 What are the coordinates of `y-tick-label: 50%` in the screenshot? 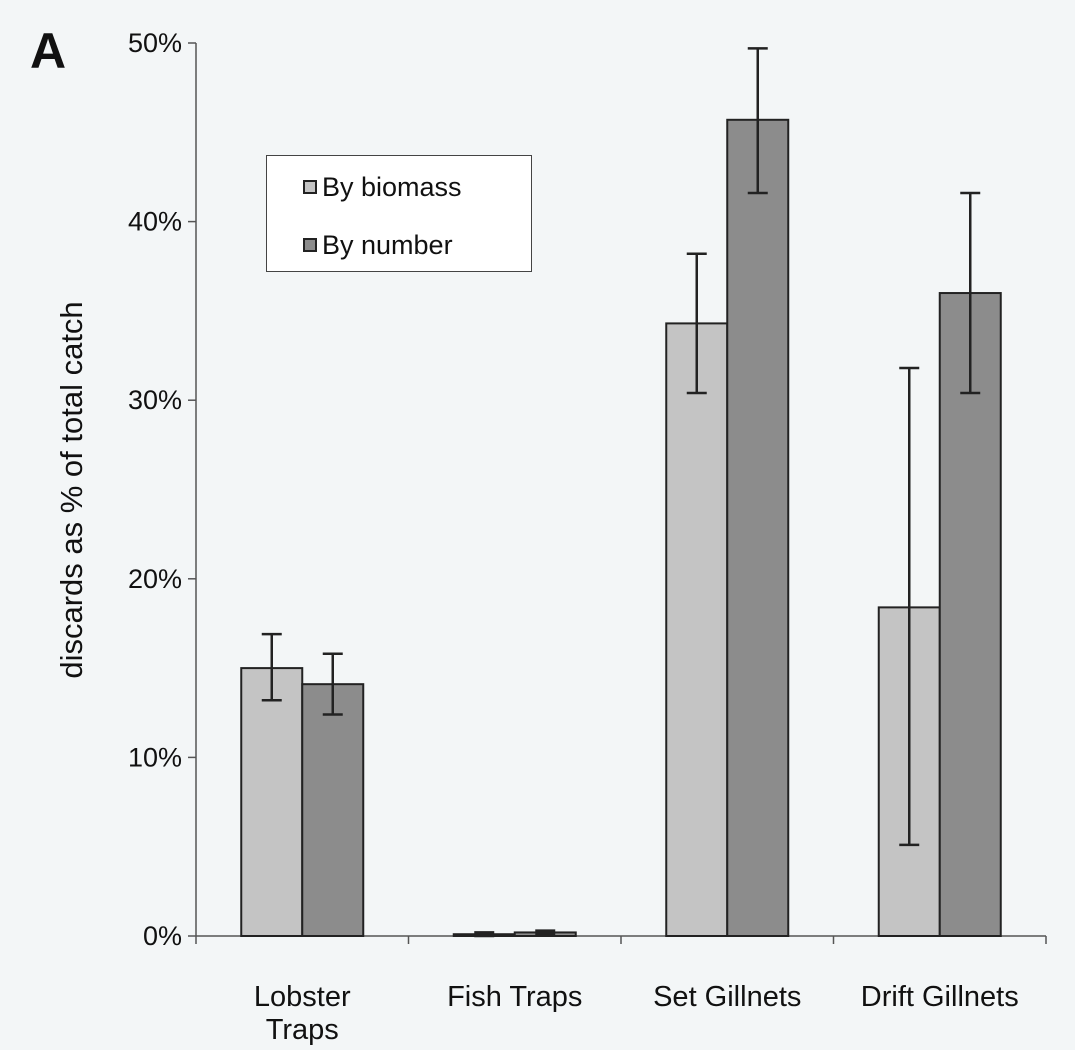 It's located at (155, 43).